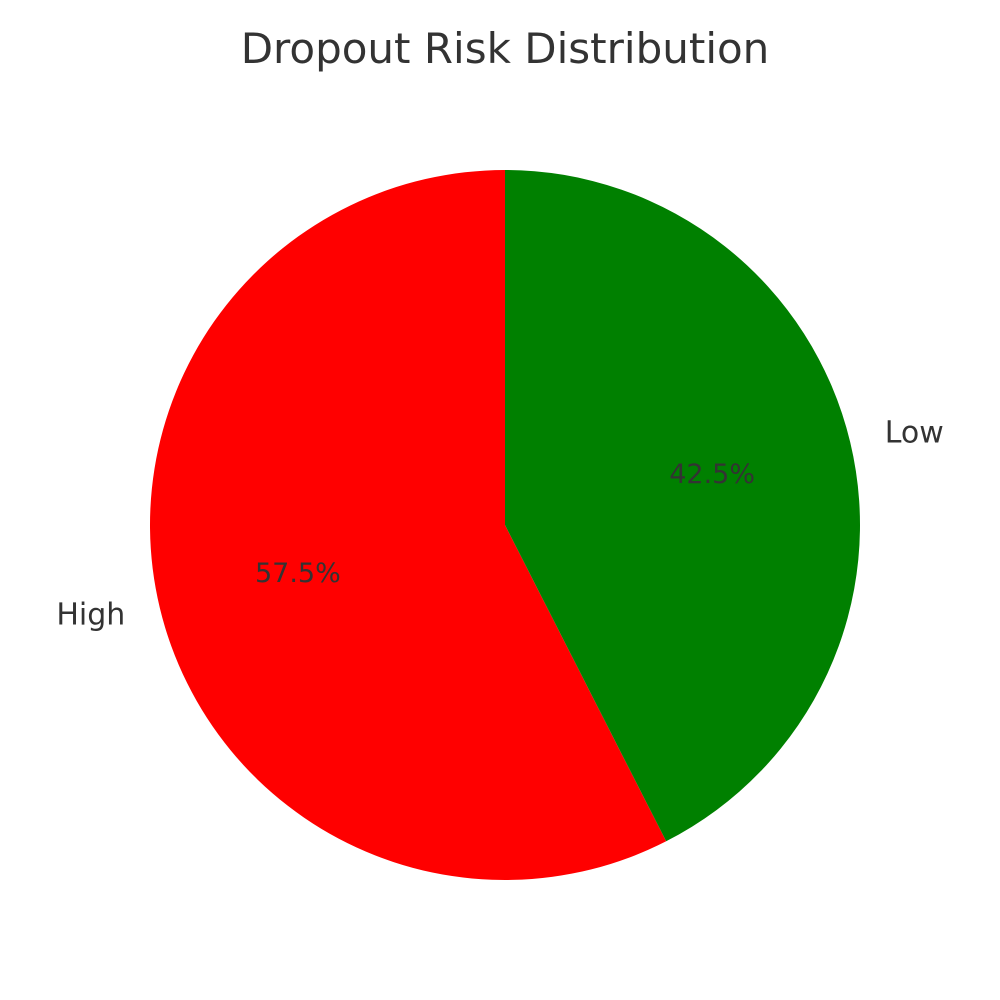 The image size is (1000, 1000). I want to click on chart-title: Dropout Risk Distribution, so click(505, 48).